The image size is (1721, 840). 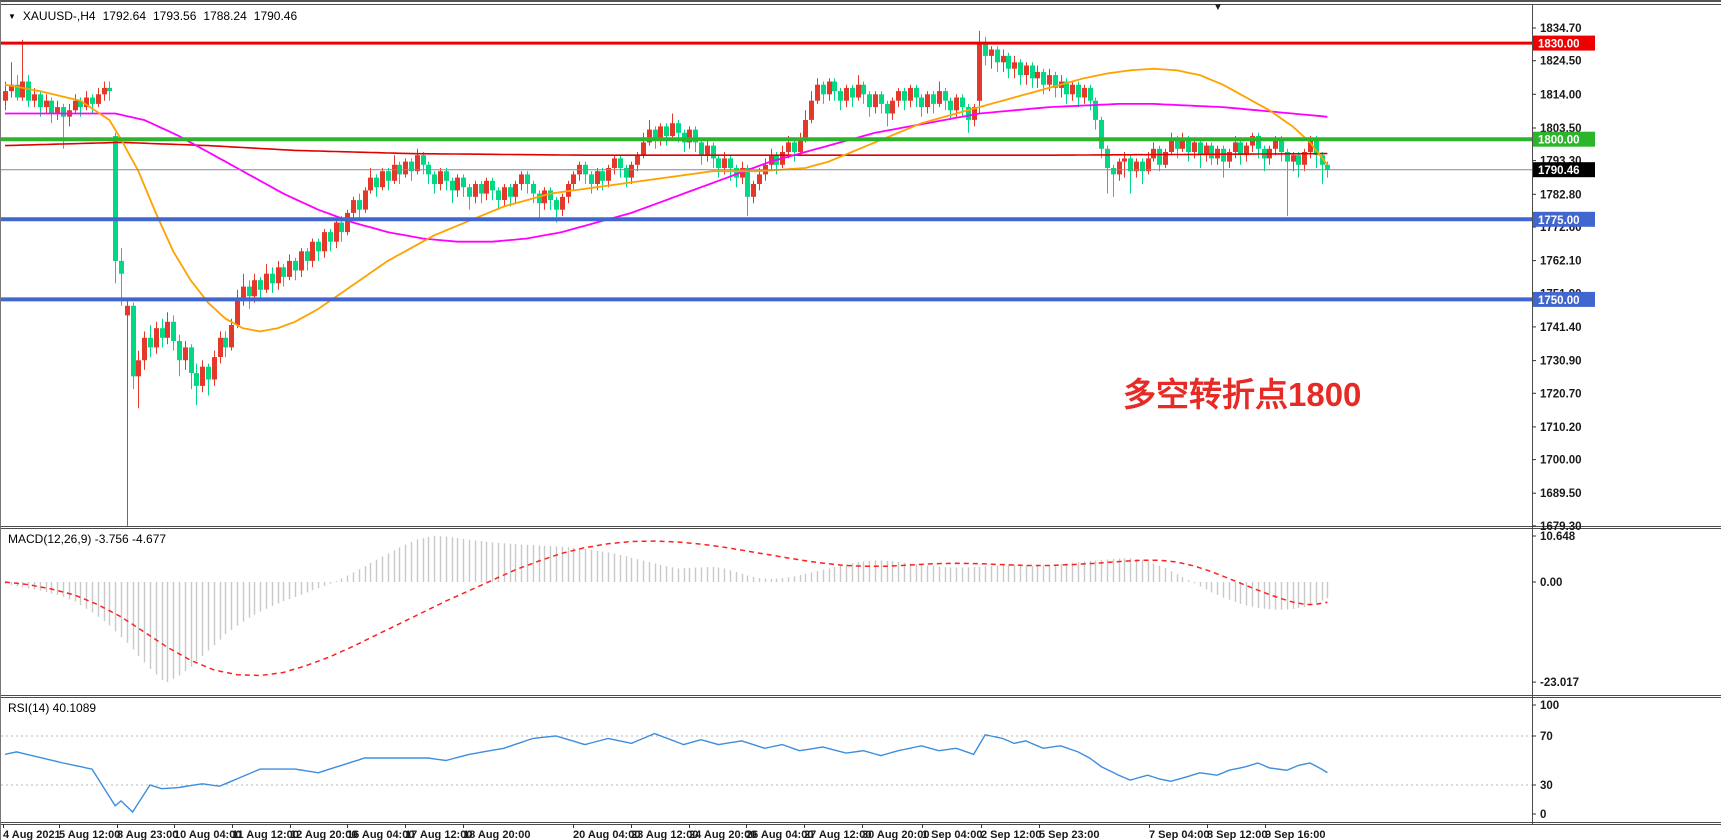 I want to click on rsi-axis: 100 70 30 0, so click(x=1545, y=760).